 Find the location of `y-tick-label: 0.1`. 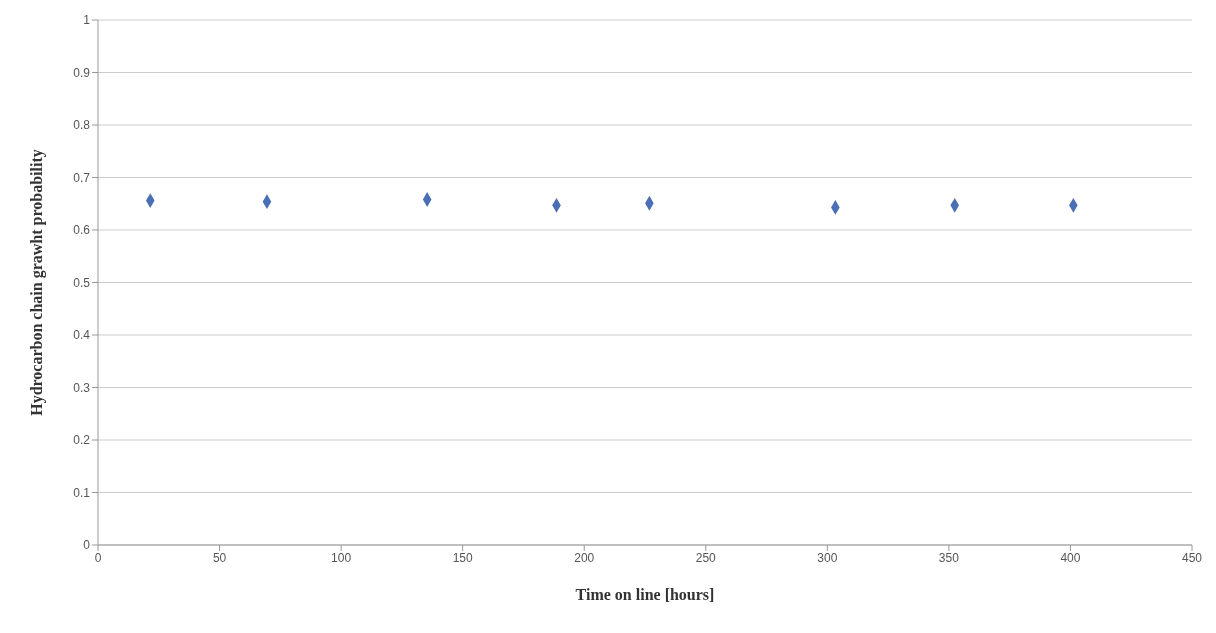

y-tick-label: 0.1 is located at coordinates (82, 492).